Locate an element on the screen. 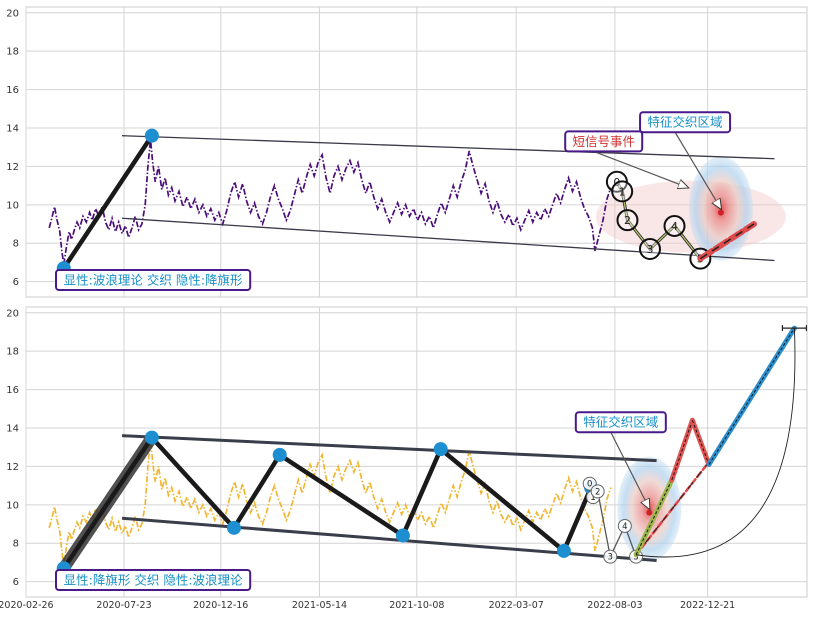  x-tick-label: 2020-02-26 is located at coordinates (27, 605).